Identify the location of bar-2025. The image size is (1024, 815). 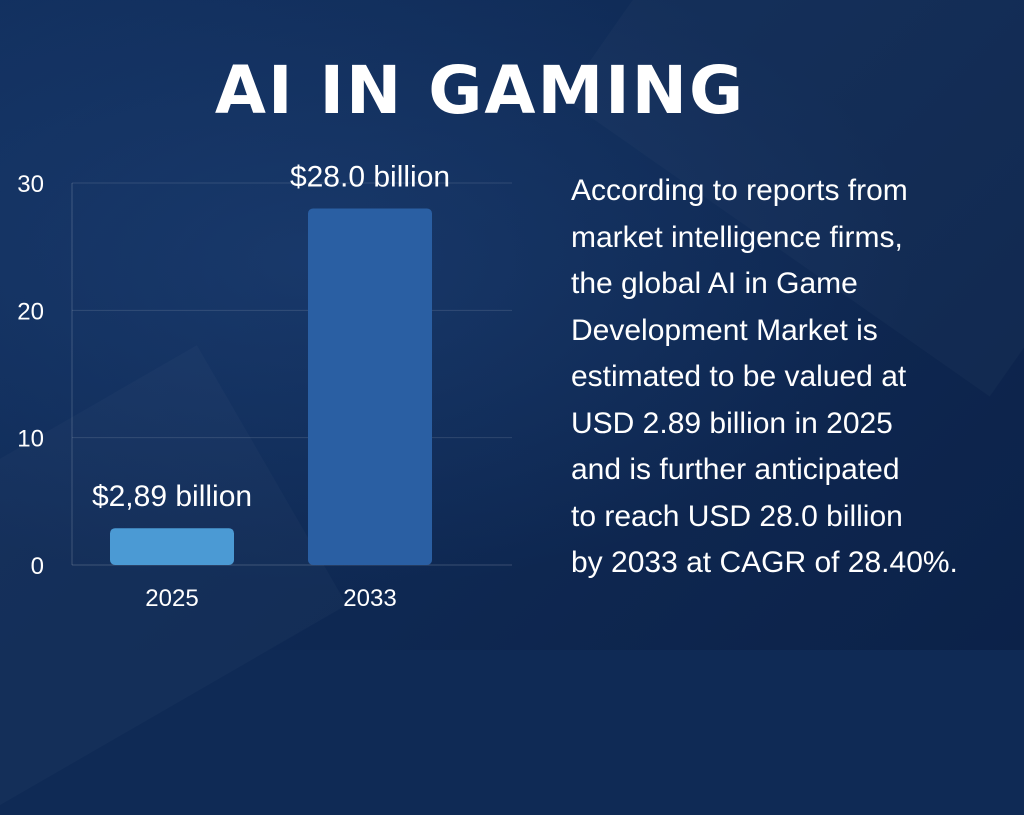
(172, 546).